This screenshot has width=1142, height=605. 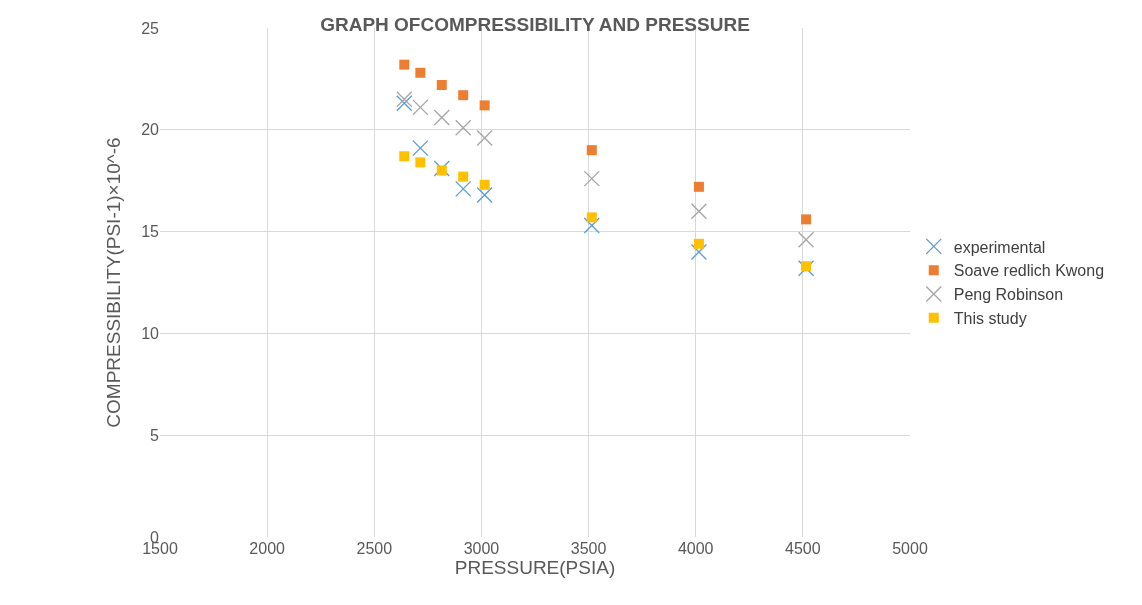 I want to click on x-tick-label: 3000, so click(x=481, y=548).